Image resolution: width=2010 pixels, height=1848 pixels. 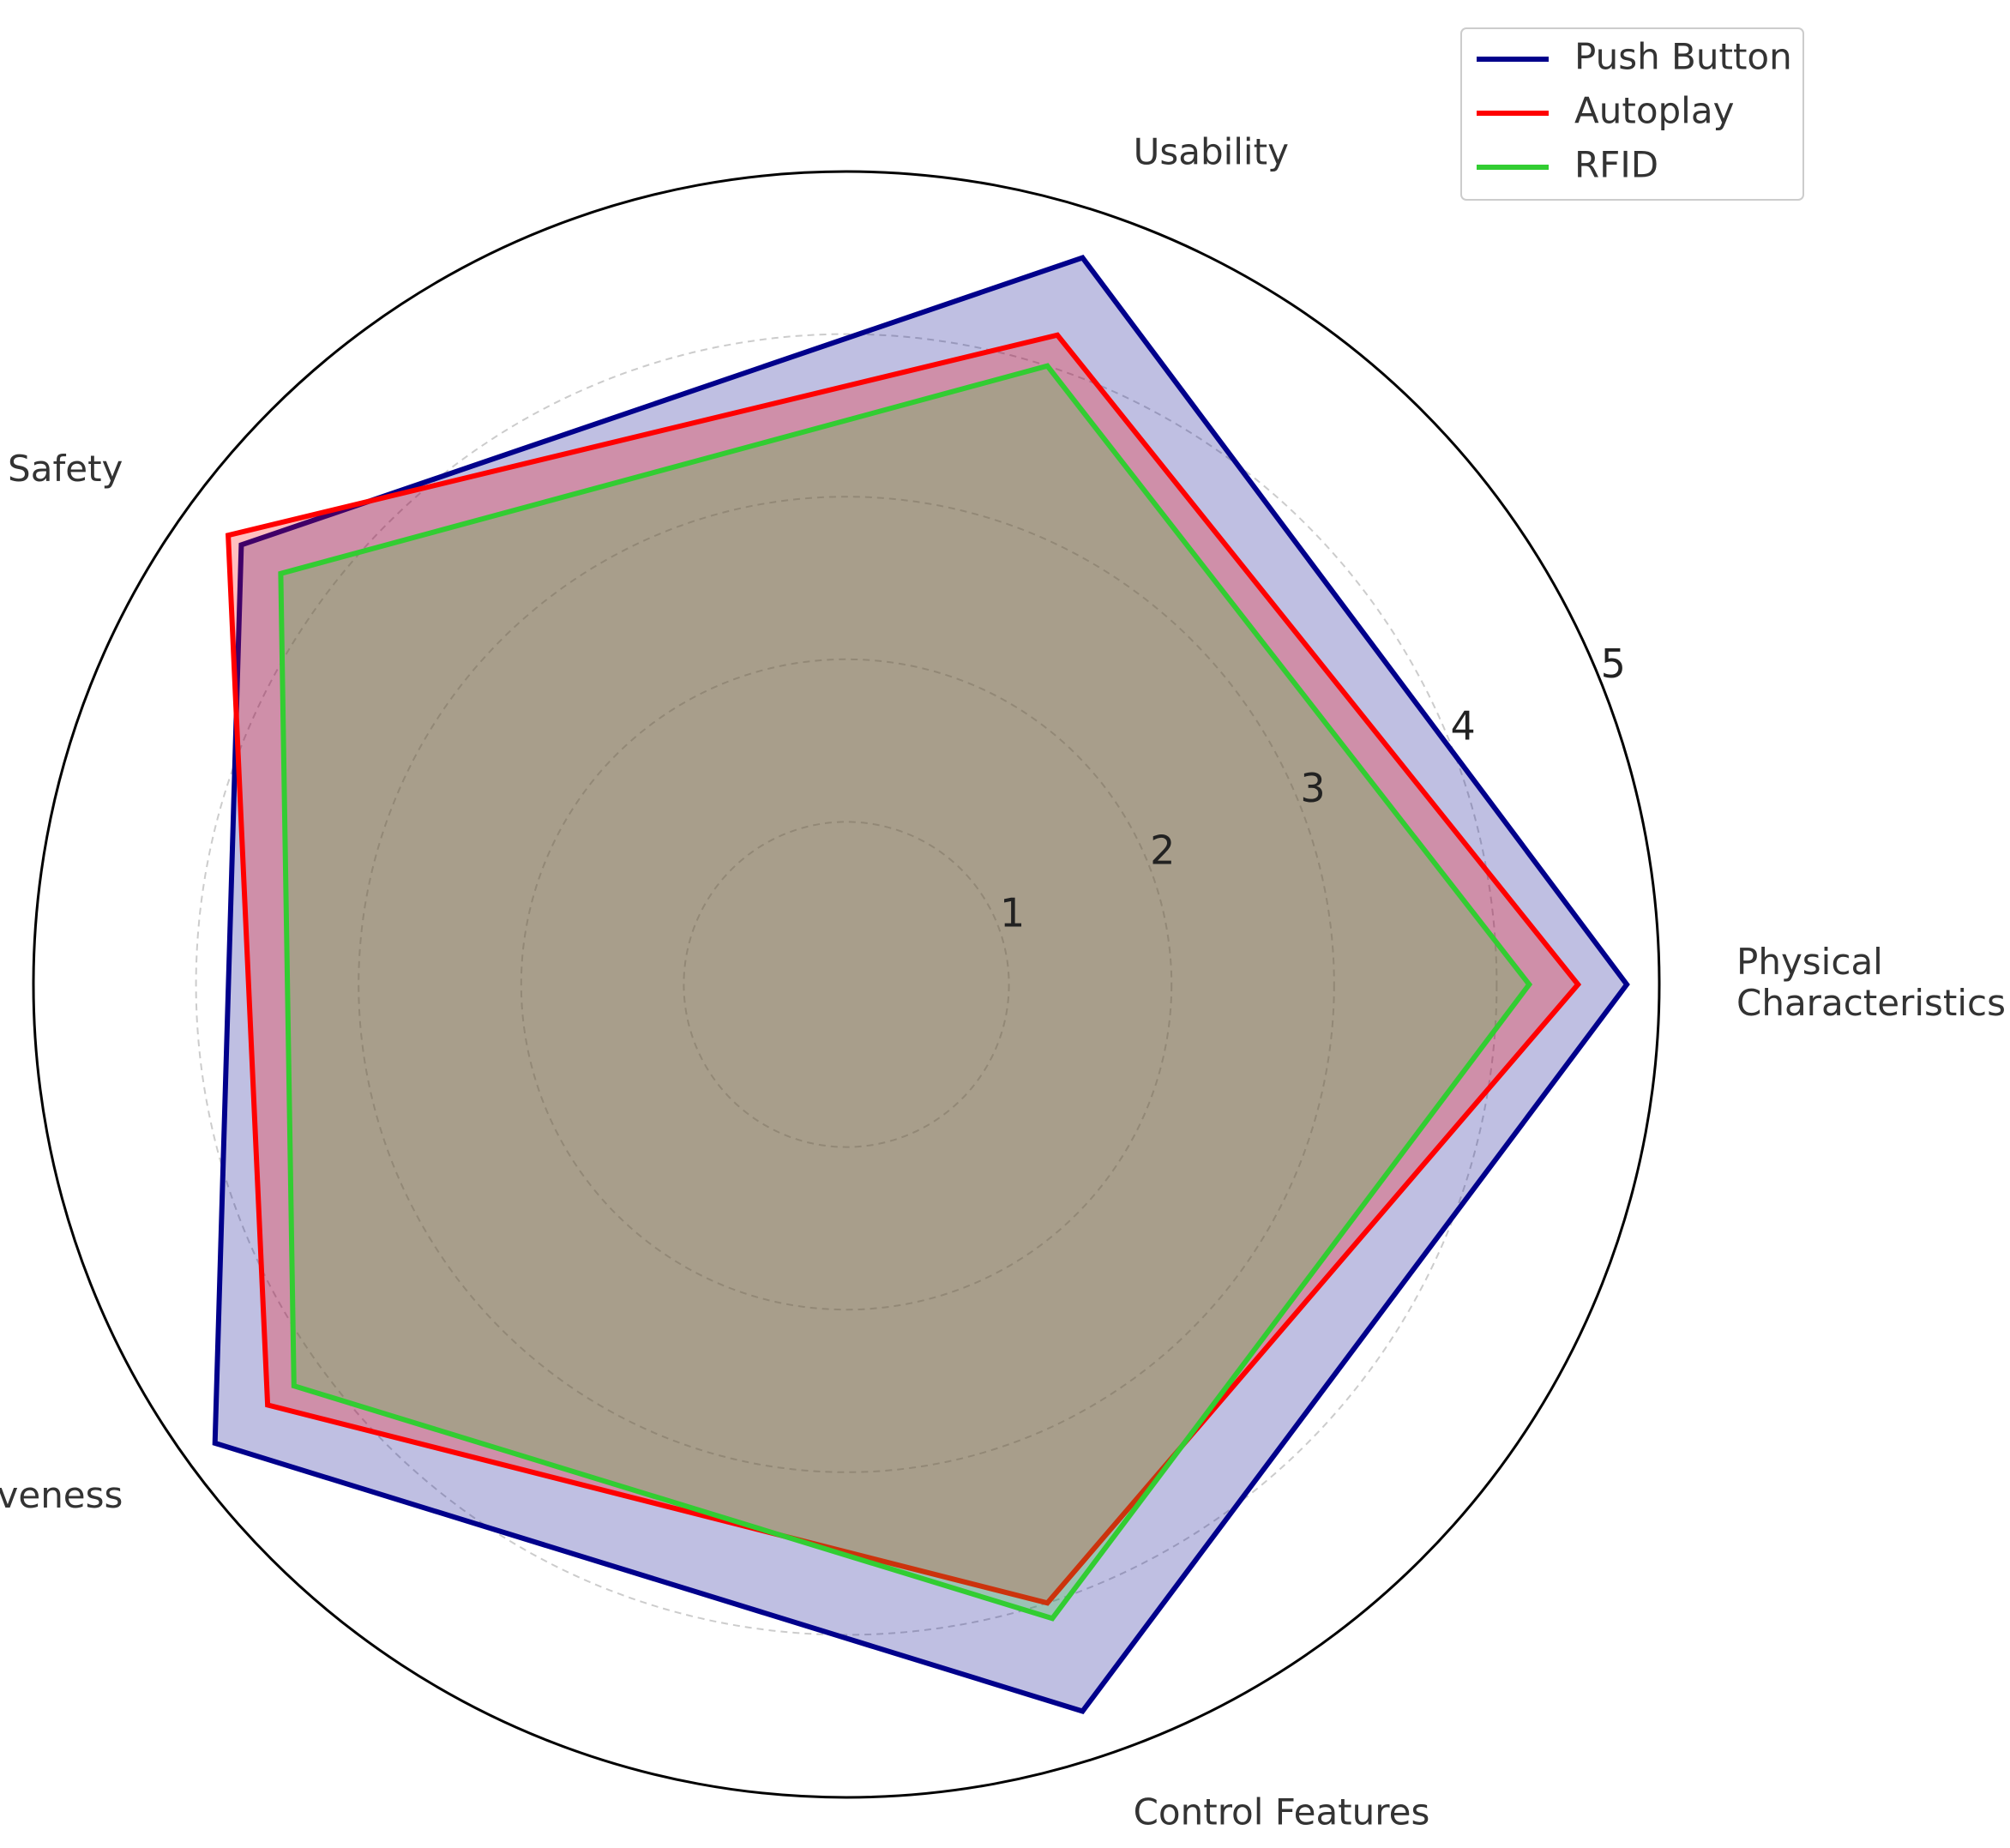 I want to click on legend-box, so click(x=1632, y=114).